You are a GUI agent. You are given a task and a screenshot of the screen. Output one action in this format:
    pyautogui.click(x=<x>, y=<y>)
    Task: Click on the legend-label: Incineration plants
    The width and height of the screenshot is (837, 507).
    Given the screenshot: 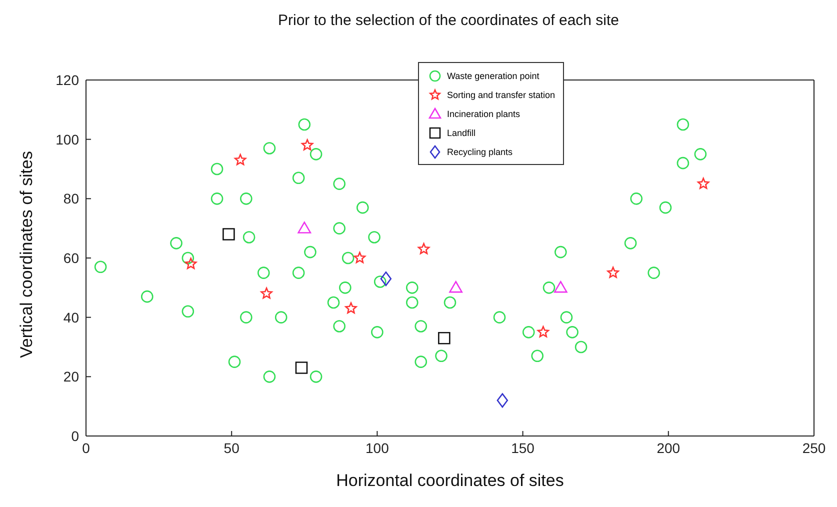 What is the action you would take?
    pyautogui.click(x=483, y=113)
    